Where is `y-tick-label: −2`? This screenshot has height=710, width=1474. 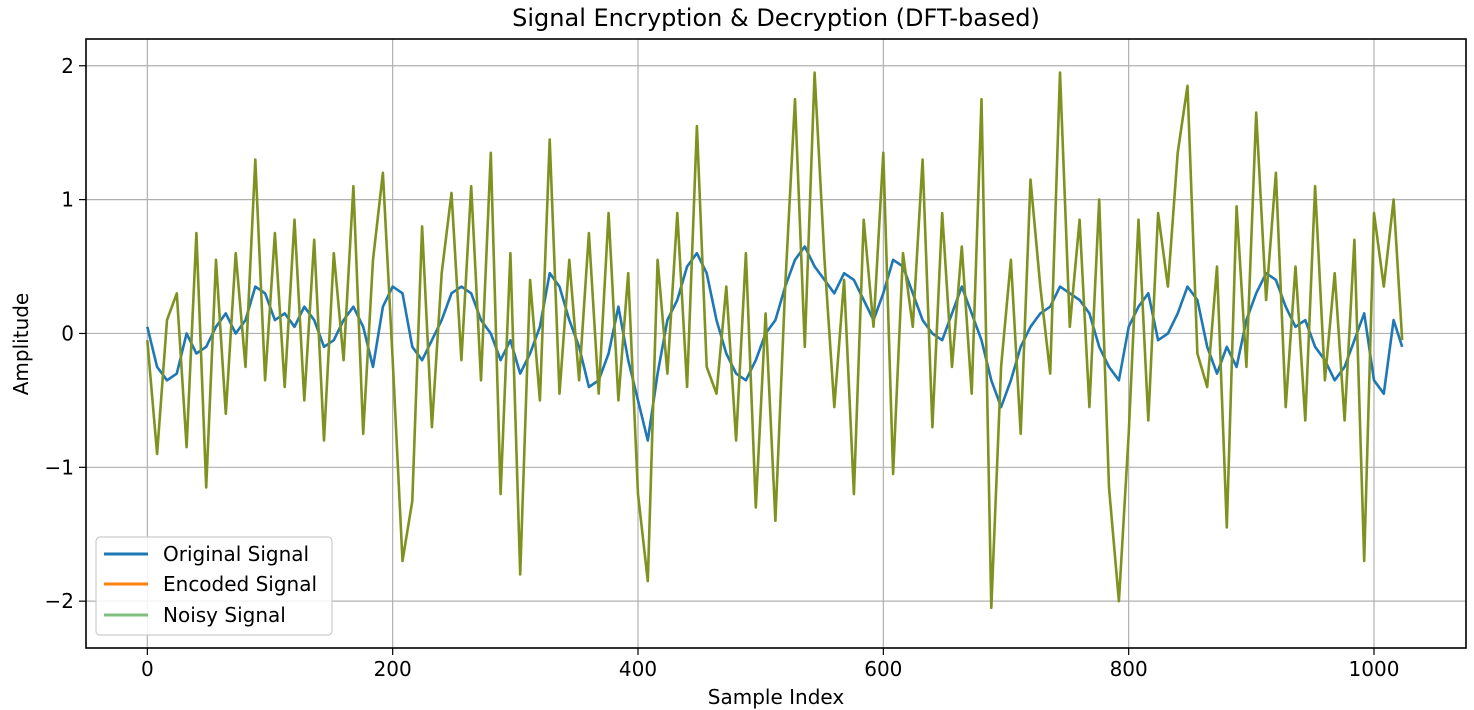
y-tick-label: −2 is located at coordinates (59, 601).